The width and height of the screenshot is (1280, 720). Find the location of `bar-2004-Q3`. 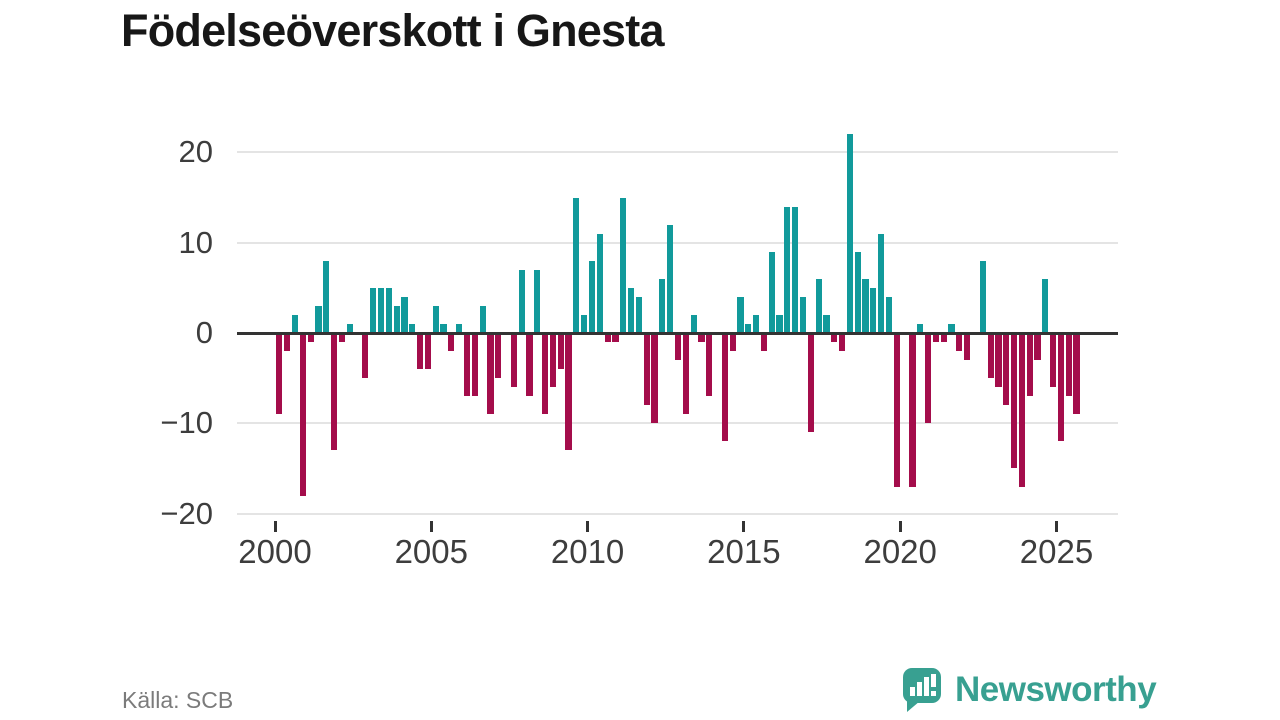

bar-2004-Q3 is located at coordinates (420, 351).